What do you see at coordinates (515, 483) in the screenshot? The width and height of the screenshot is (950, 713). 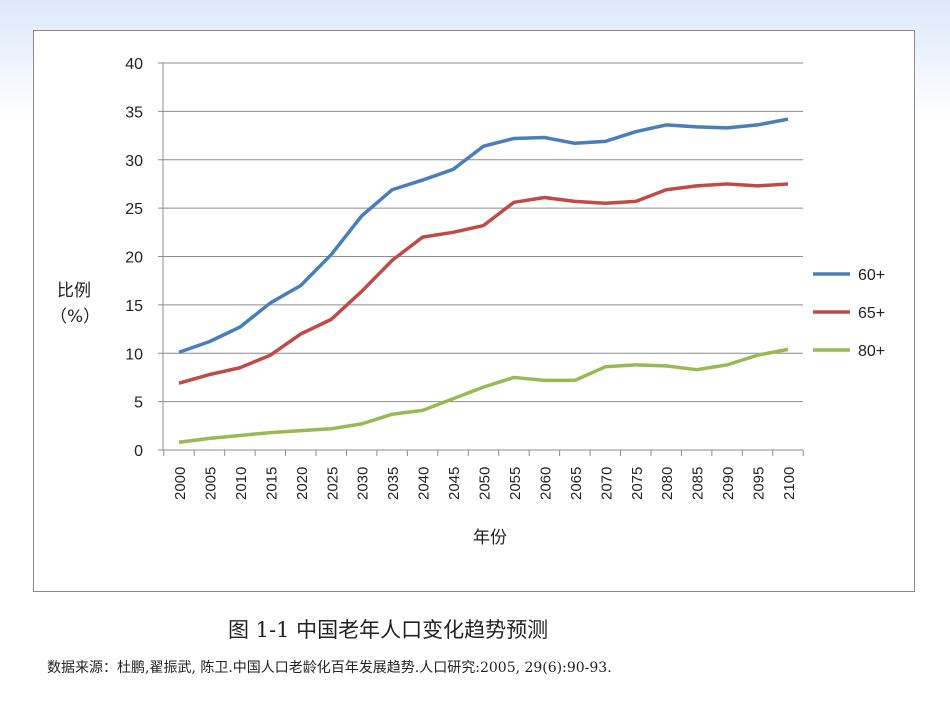 I see `x-tick-label: 2055` at bounding box center [515, 483].